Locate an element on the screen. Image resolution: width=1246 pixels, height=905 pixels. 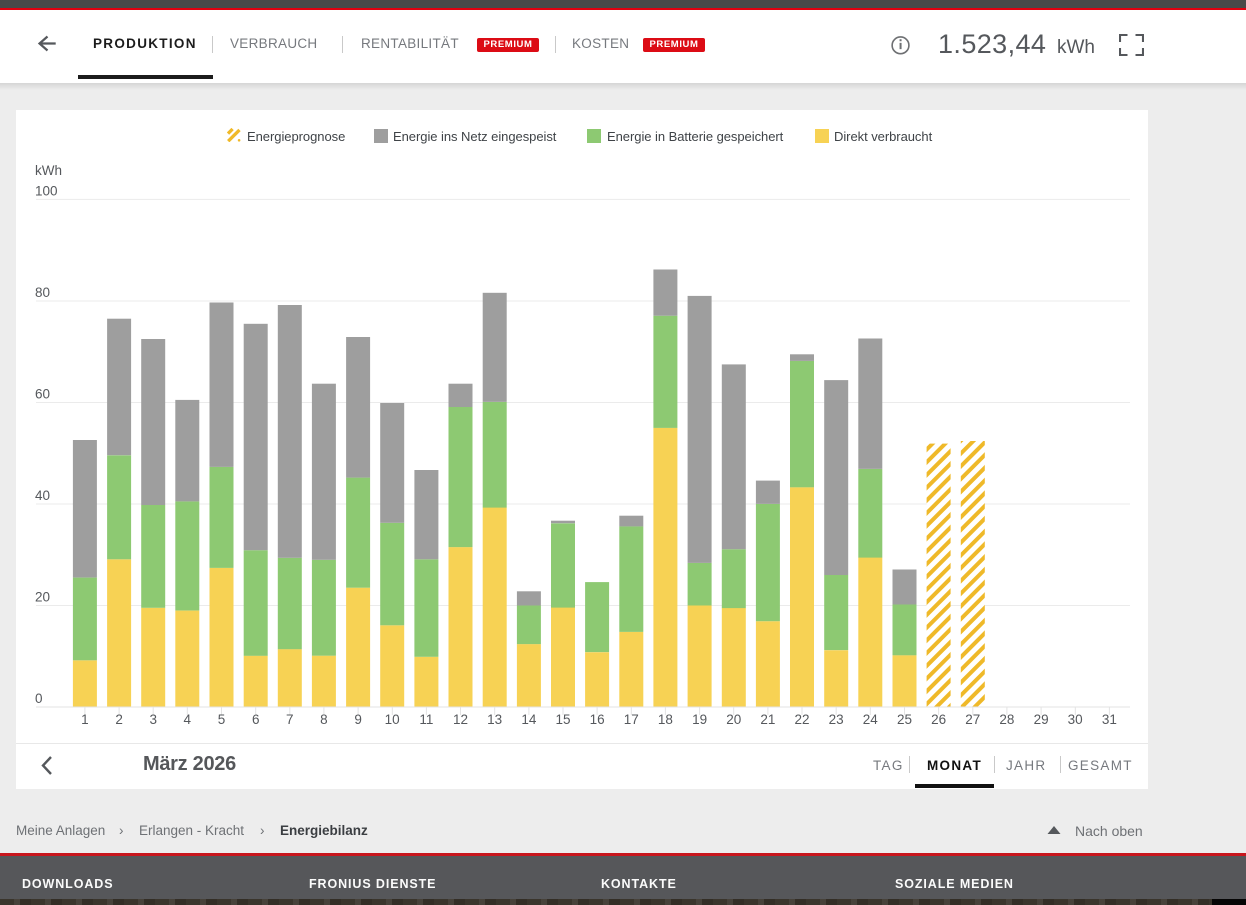
svg-text: 29 is located at coordinates (1041, 719).